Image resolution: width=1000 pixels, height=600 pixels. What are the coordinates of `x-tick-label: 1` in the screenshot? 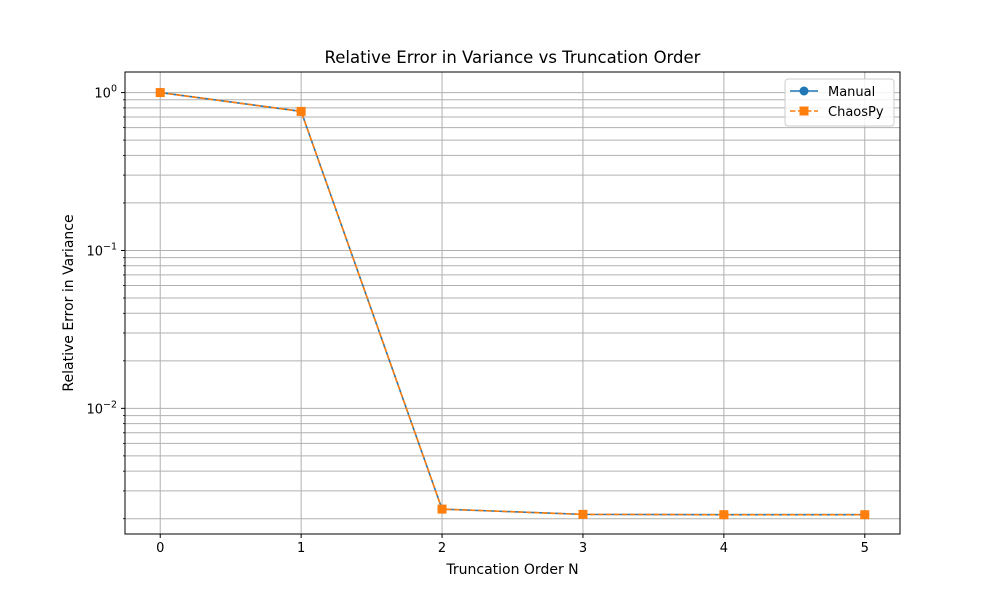 It's located at (301, 548).